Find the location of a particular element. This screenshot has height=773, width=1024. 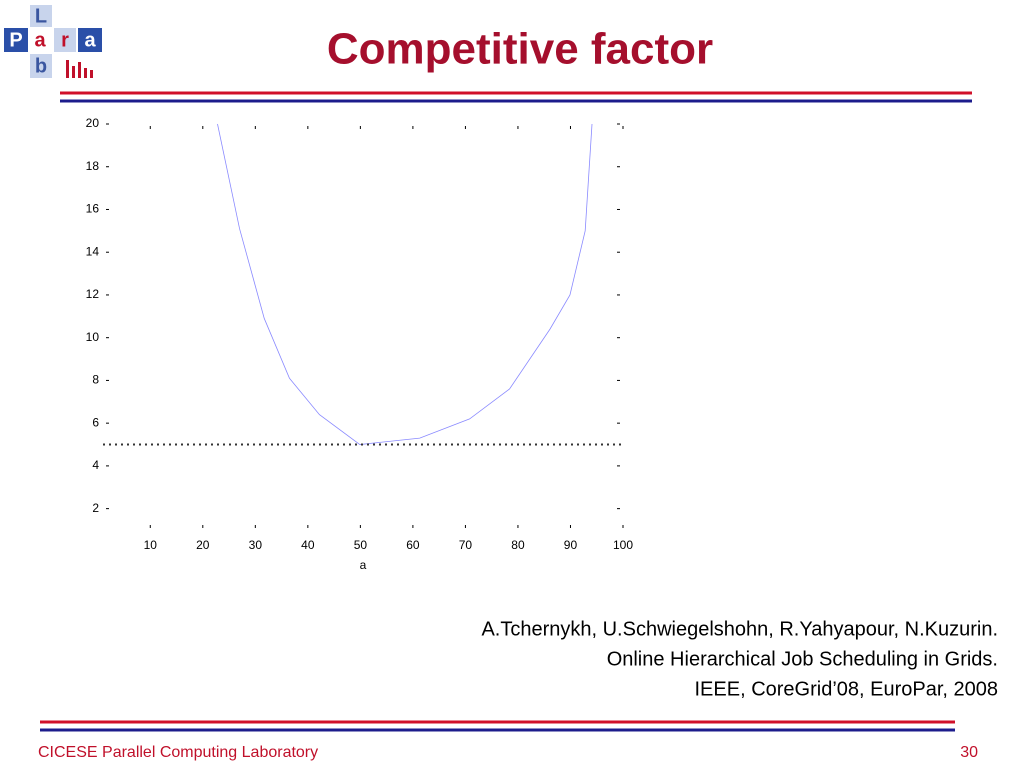

y-tick-label: 6 is located at coordinates (95, 422).